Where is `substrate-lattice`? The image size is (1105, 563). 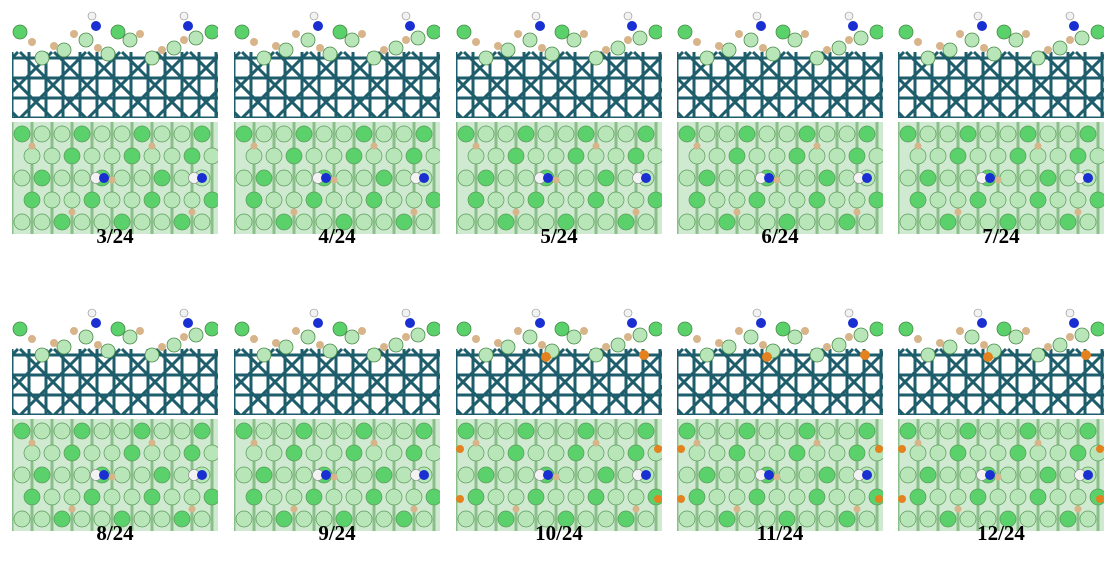
substrate-lattice is located at coordinates (115, 381).